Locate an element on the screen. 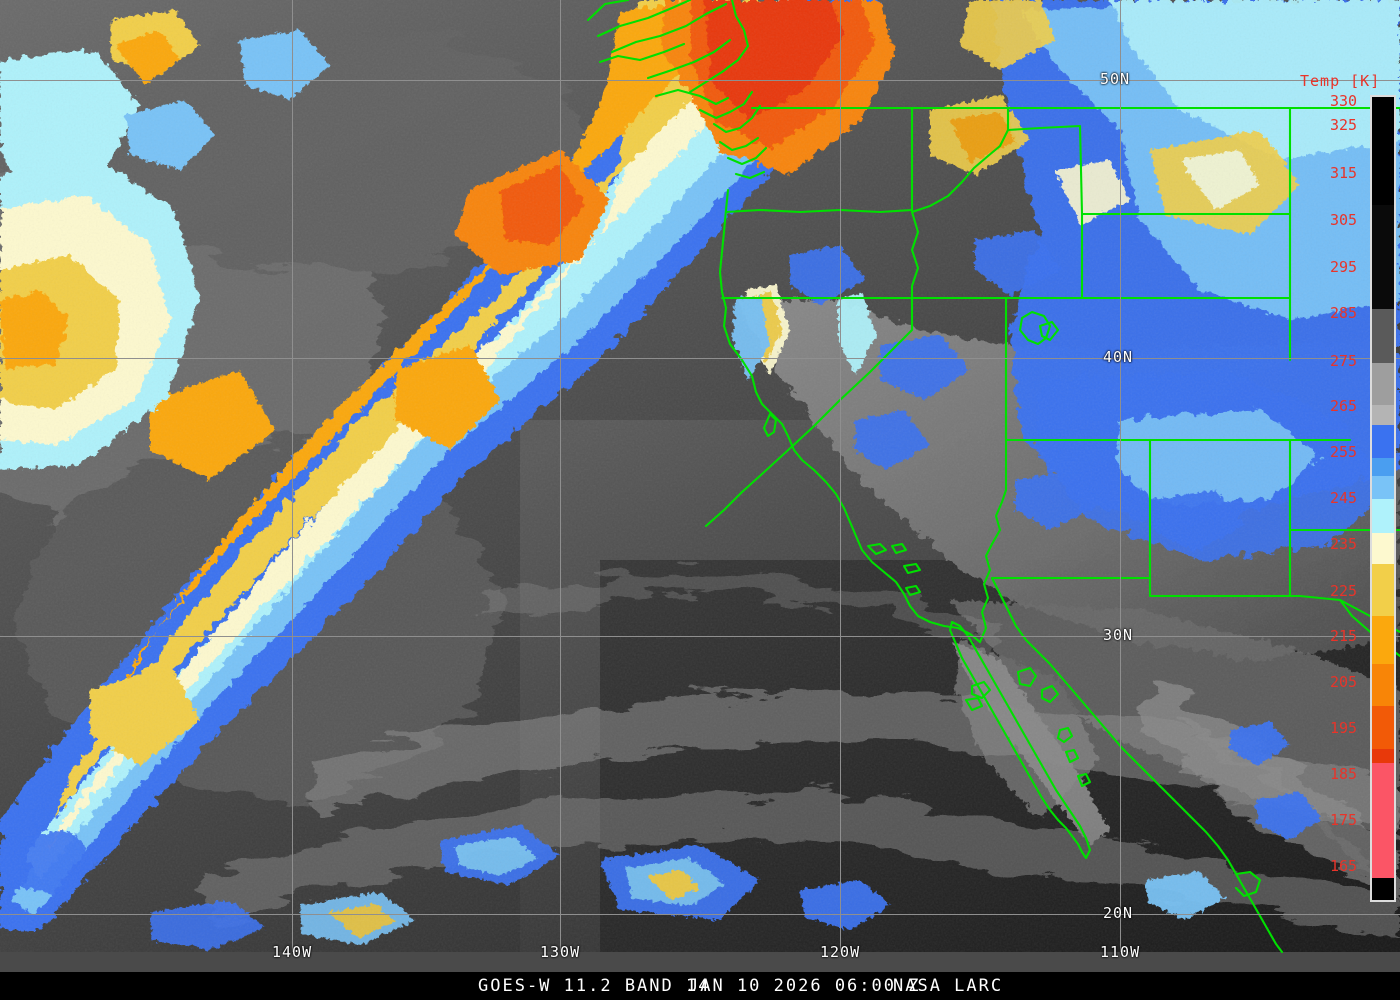 This screenshot has height=1000, width=1400. colorbar-segment-gray-ramp-top is located at coordinates (1383, 415).